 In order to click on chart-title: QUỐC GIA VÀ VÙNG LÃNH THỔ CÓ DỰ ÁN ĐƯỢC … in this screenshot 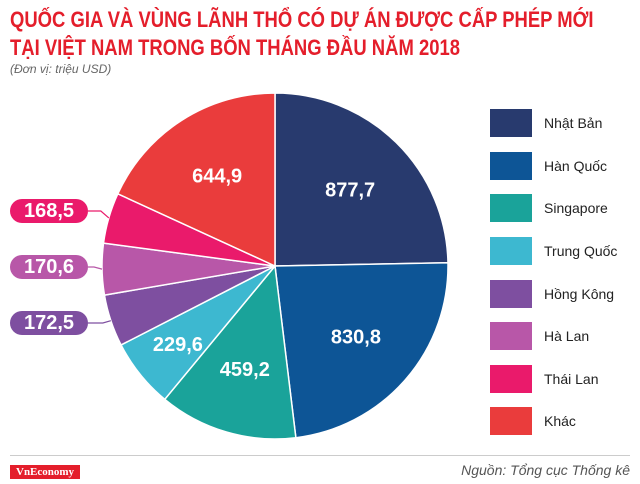, I will do `click(302, 34)`.